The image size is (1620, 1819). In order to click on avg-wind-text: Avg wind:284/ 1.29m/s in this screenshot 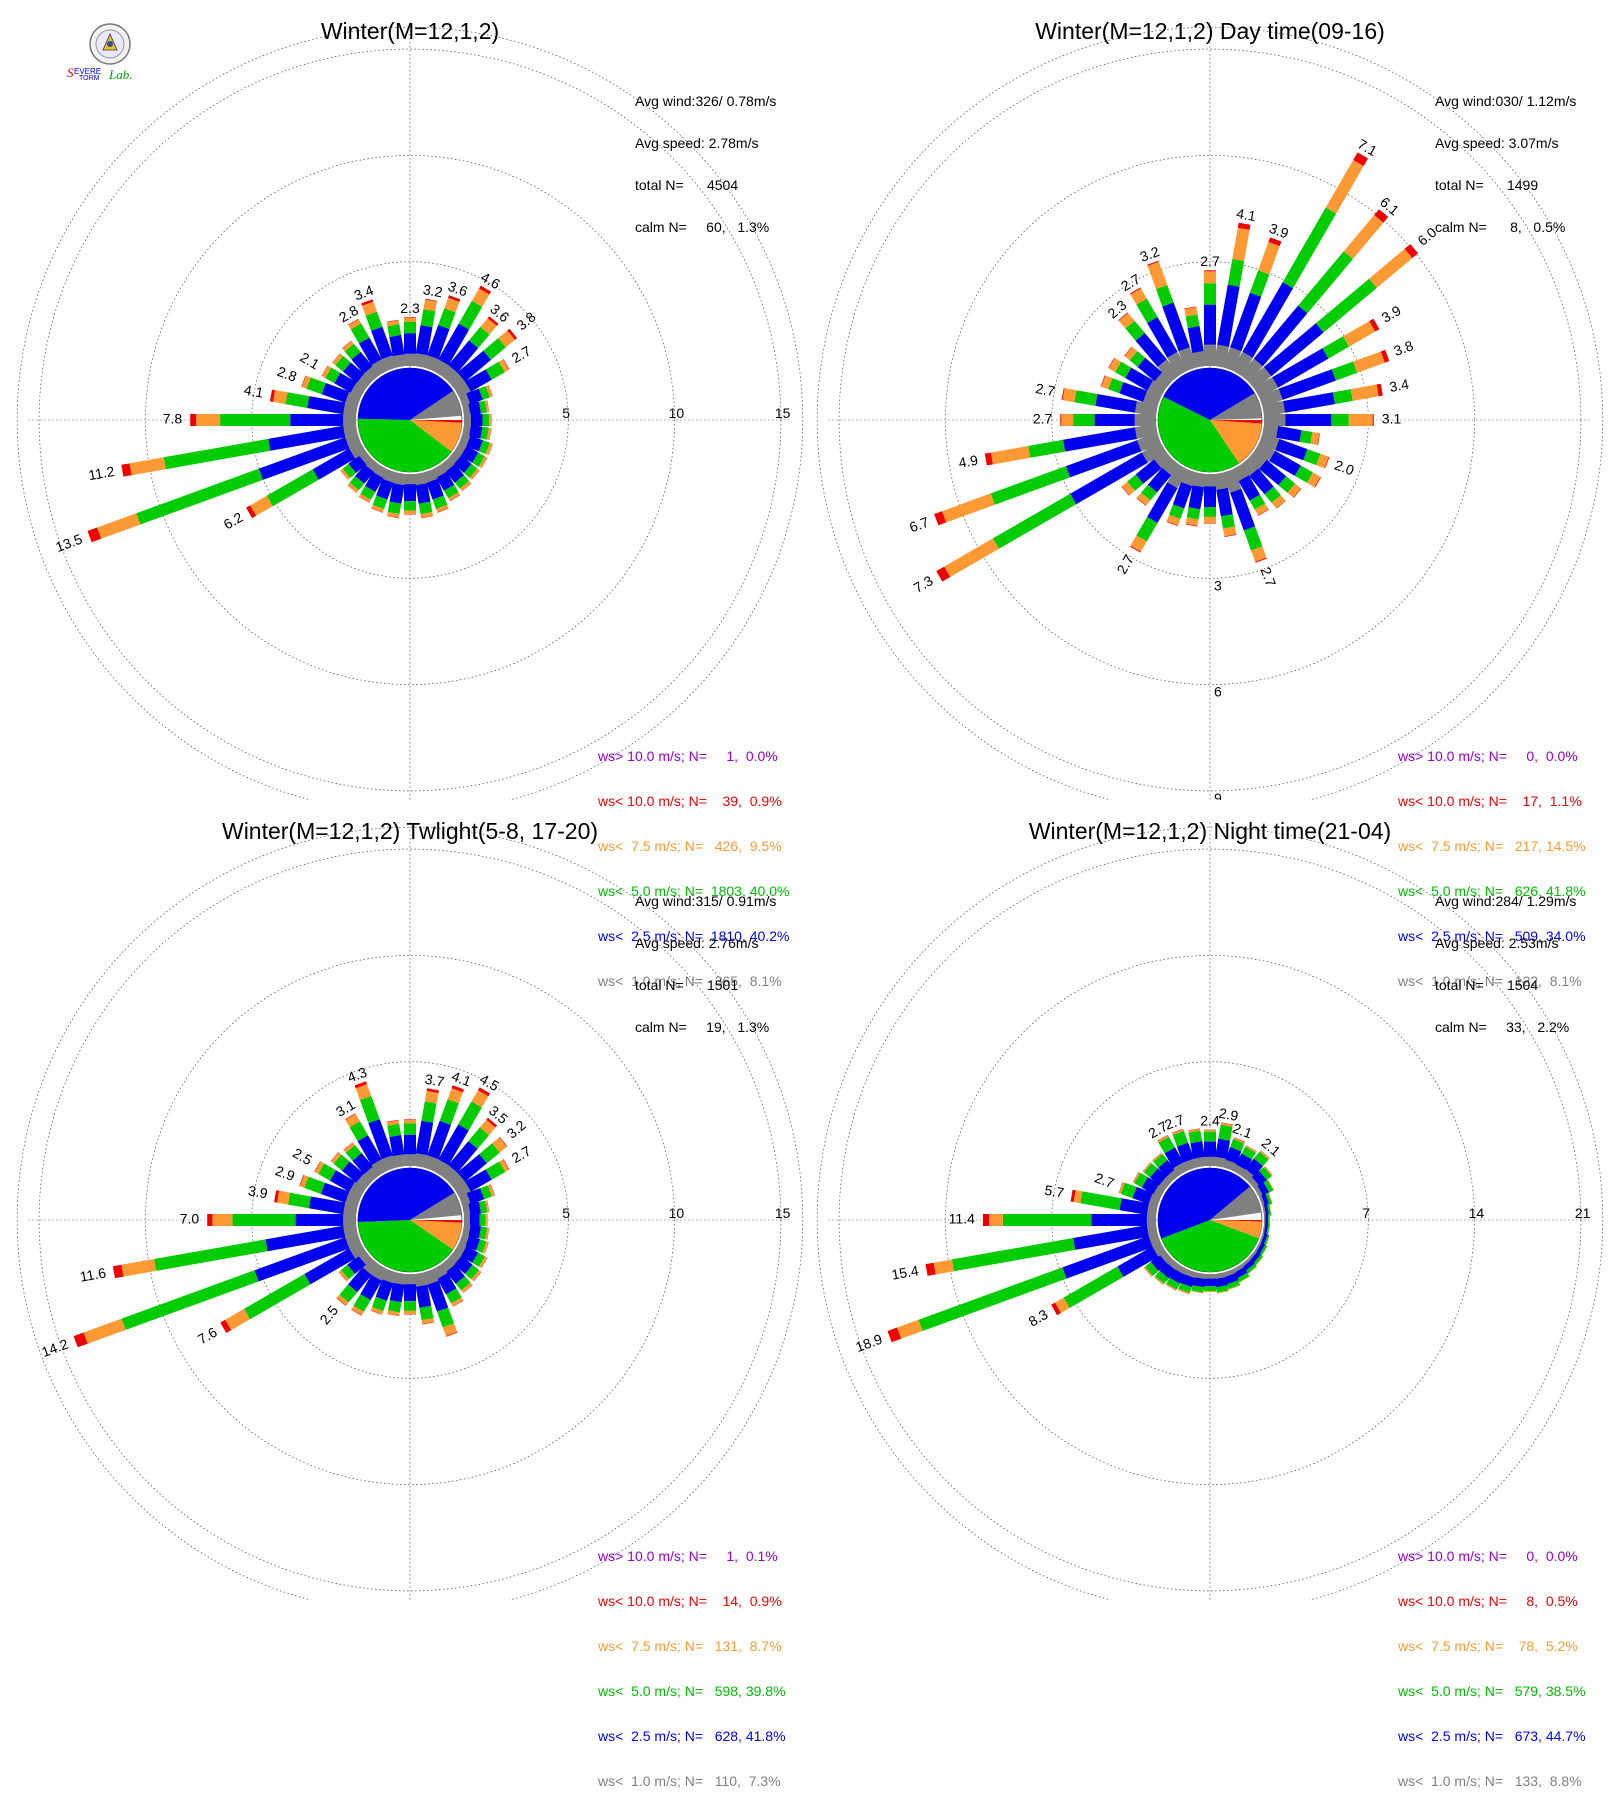, I will do `click(1505, 901)`.